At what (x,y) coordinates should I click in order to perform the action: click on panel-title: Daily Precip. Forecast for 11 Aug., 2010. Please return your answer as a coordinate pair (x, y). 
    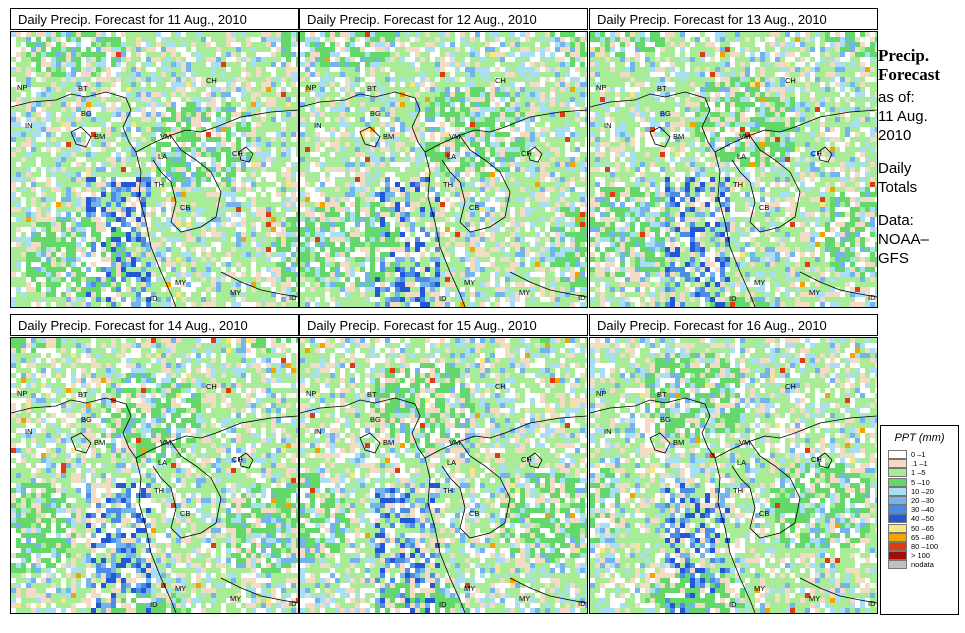
    Looking at the image, I should click on (154, 19).